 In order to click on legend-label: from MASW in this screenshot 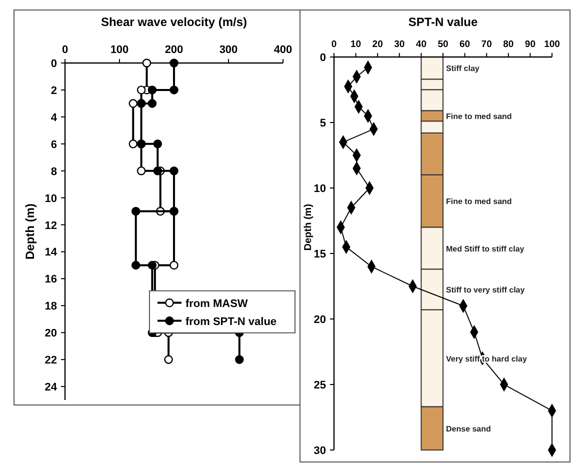, I will do `click(216, 304)`.